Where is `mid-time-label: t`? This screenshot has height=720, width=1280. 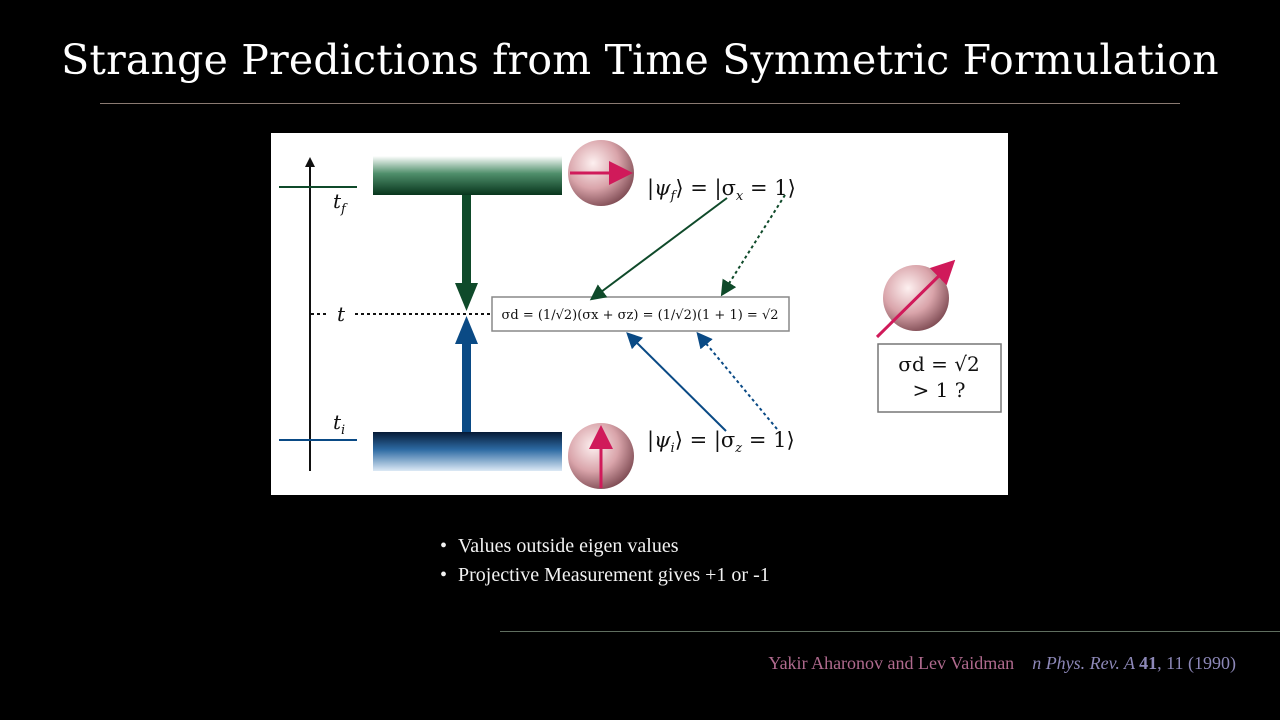
mid-time-label: t is located at coordinates (341, 314).